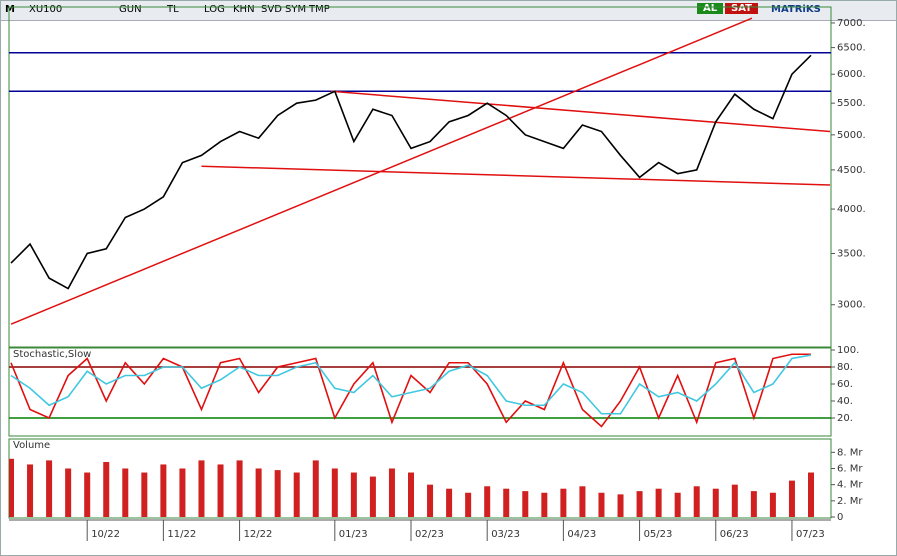 The image size is (897, 556). Describe the element at coordinates (105, 534) in the screenshot. I see `x-tick-label: 10/22` at that location.